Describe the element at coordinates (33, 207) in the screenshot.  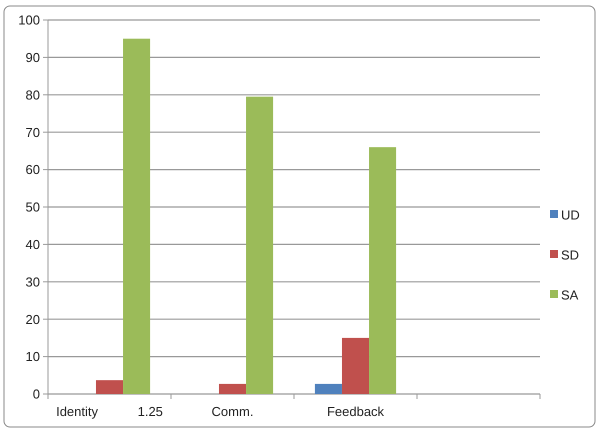
I see `y-tick-label: 50` at that location.